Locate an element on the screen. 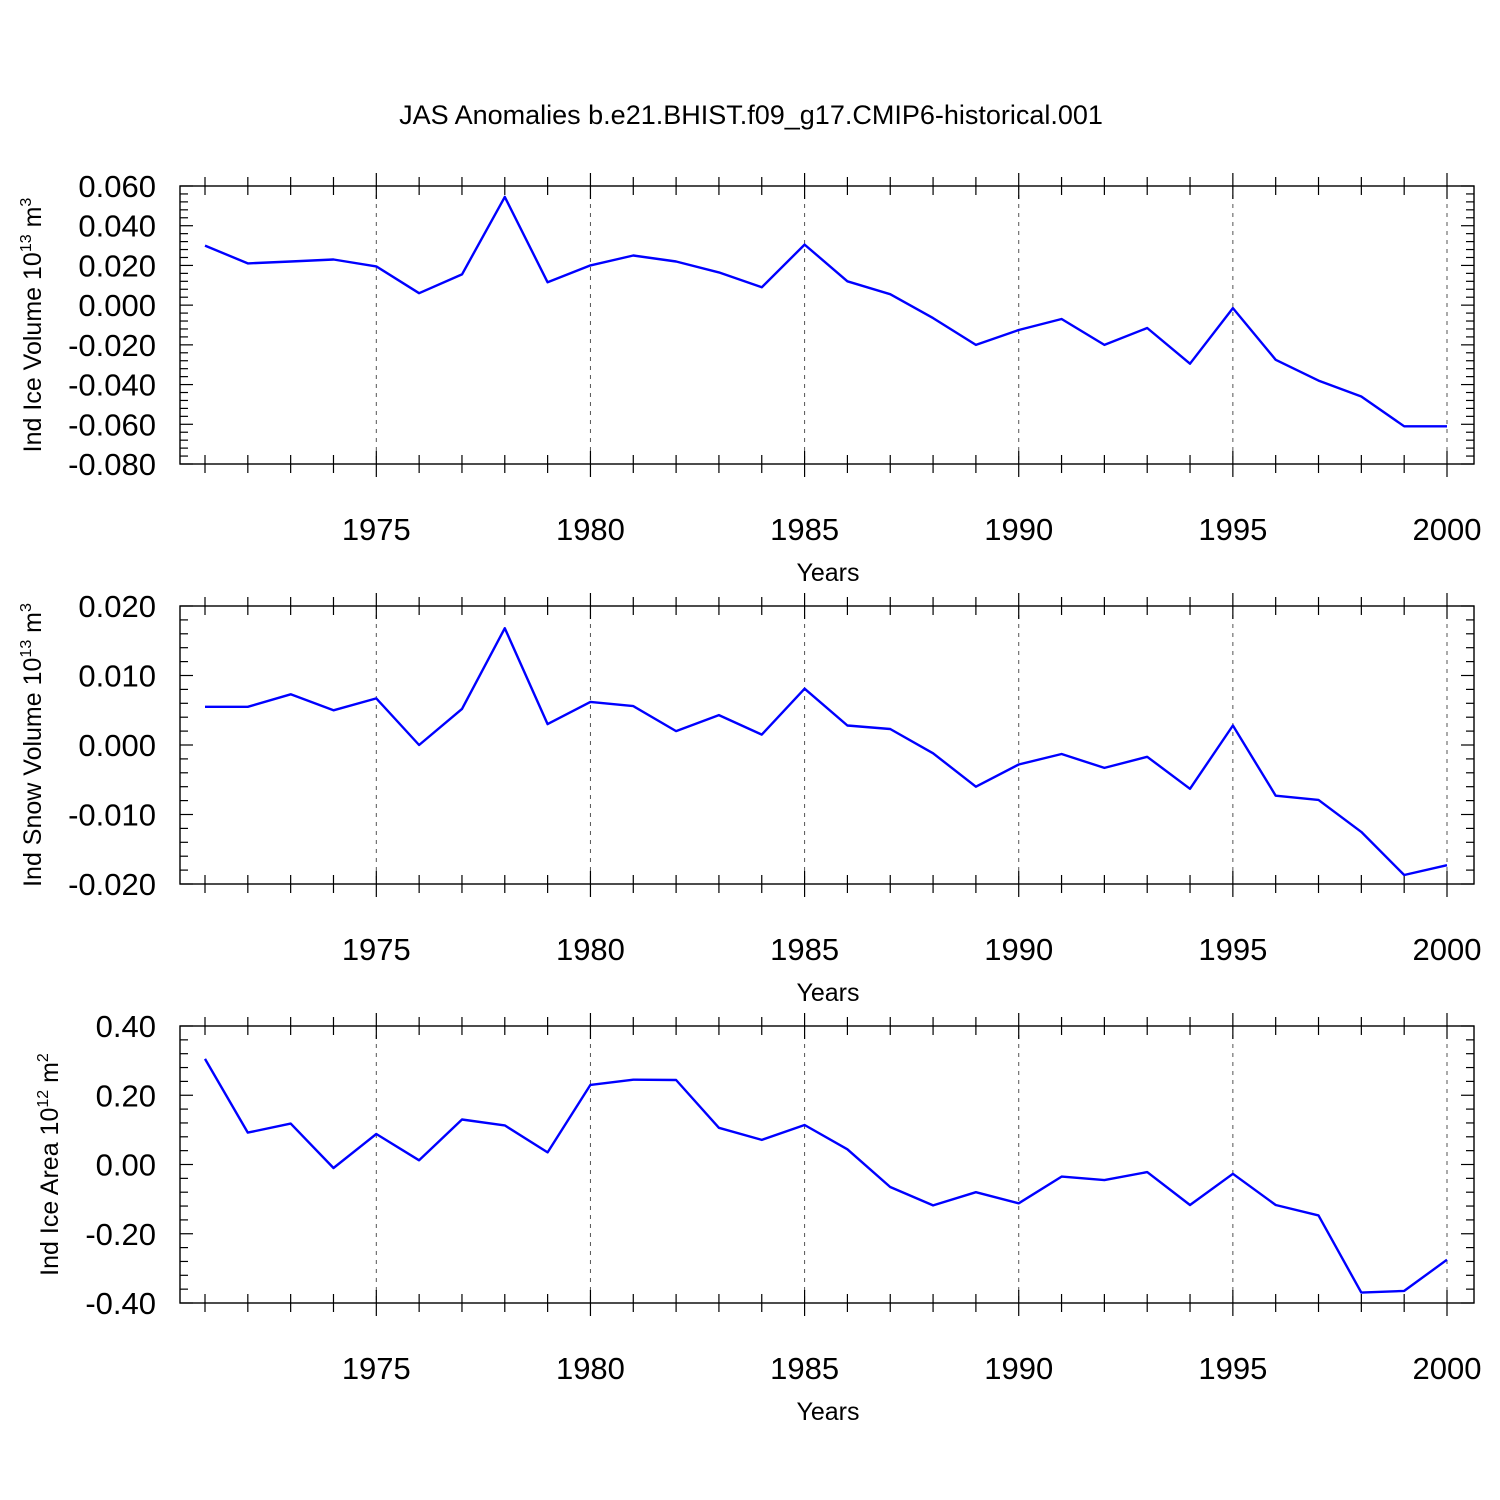  y-tick-label: -0.040 is located at coordinates (112, 385).